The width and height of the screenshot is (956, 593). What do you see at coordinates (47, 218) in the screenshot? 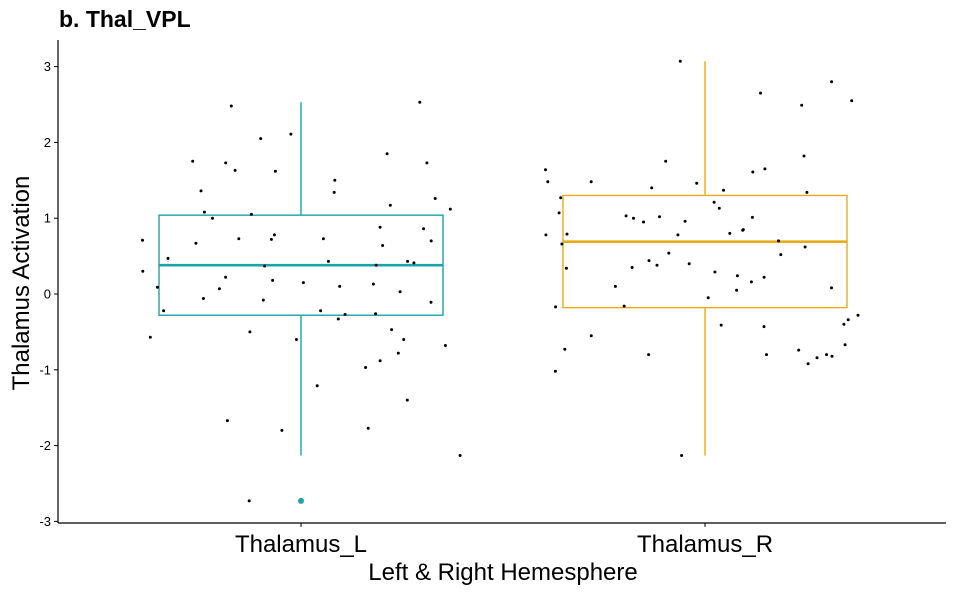
I see `y-tick-label: 1` at bounding box center [47, 218].